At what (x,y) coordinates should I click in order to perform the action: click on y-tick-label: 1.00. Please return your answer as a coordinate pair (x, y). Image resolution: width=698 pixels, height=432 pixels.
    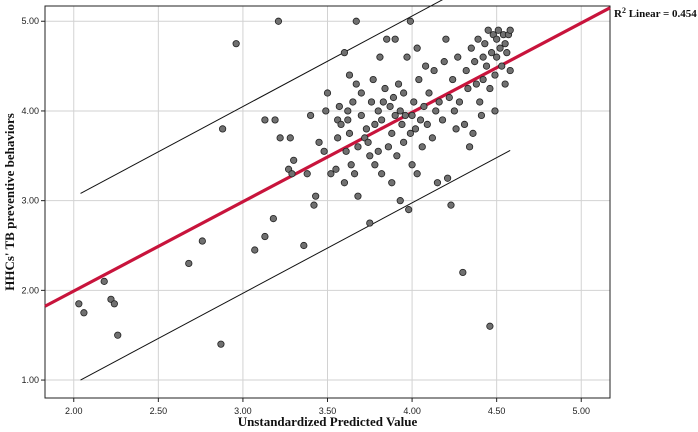
    Looking at the image, I should click on (30, 380).